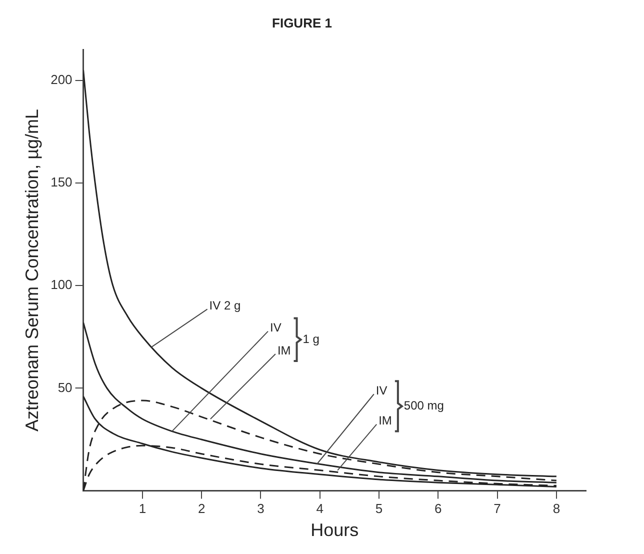  I want to click on y-tick-label: 150, so click(61, 182).